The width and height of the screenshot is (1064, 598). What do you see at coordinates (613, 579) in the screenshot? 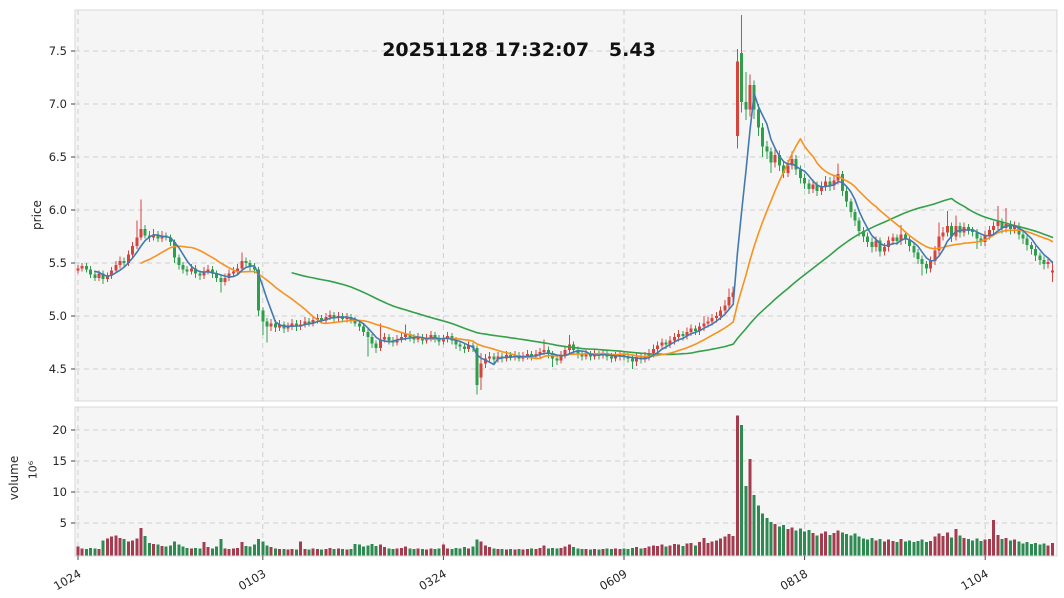
I see `x-tick-label: 0609` at bounding box center [613, 579].